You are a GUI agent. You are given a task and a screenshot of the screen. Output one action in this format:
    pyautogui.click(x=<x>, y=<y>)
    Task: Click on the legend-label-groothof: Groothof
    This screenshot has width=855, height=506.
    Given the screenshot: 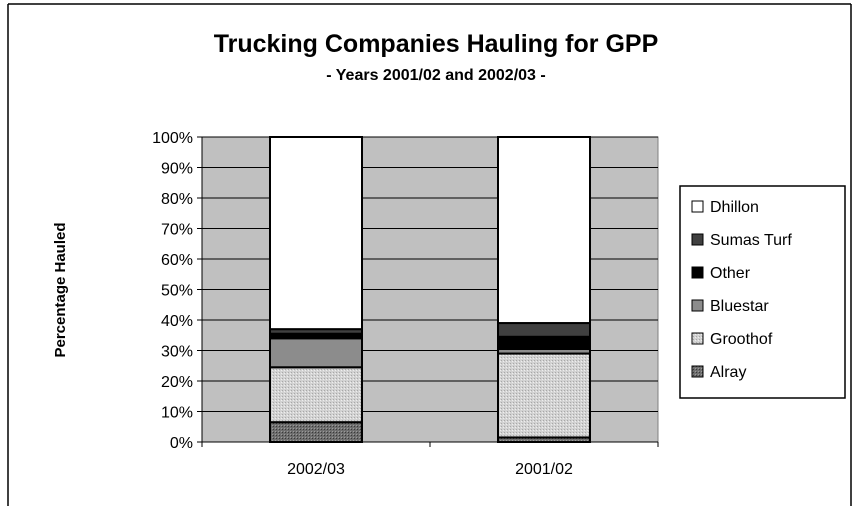 What is the action you would take?
    pyautogui.click(x=741, y=339)
    